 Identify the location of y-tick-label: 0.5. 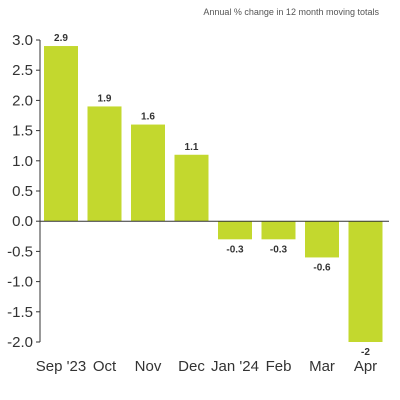
(22, 191).